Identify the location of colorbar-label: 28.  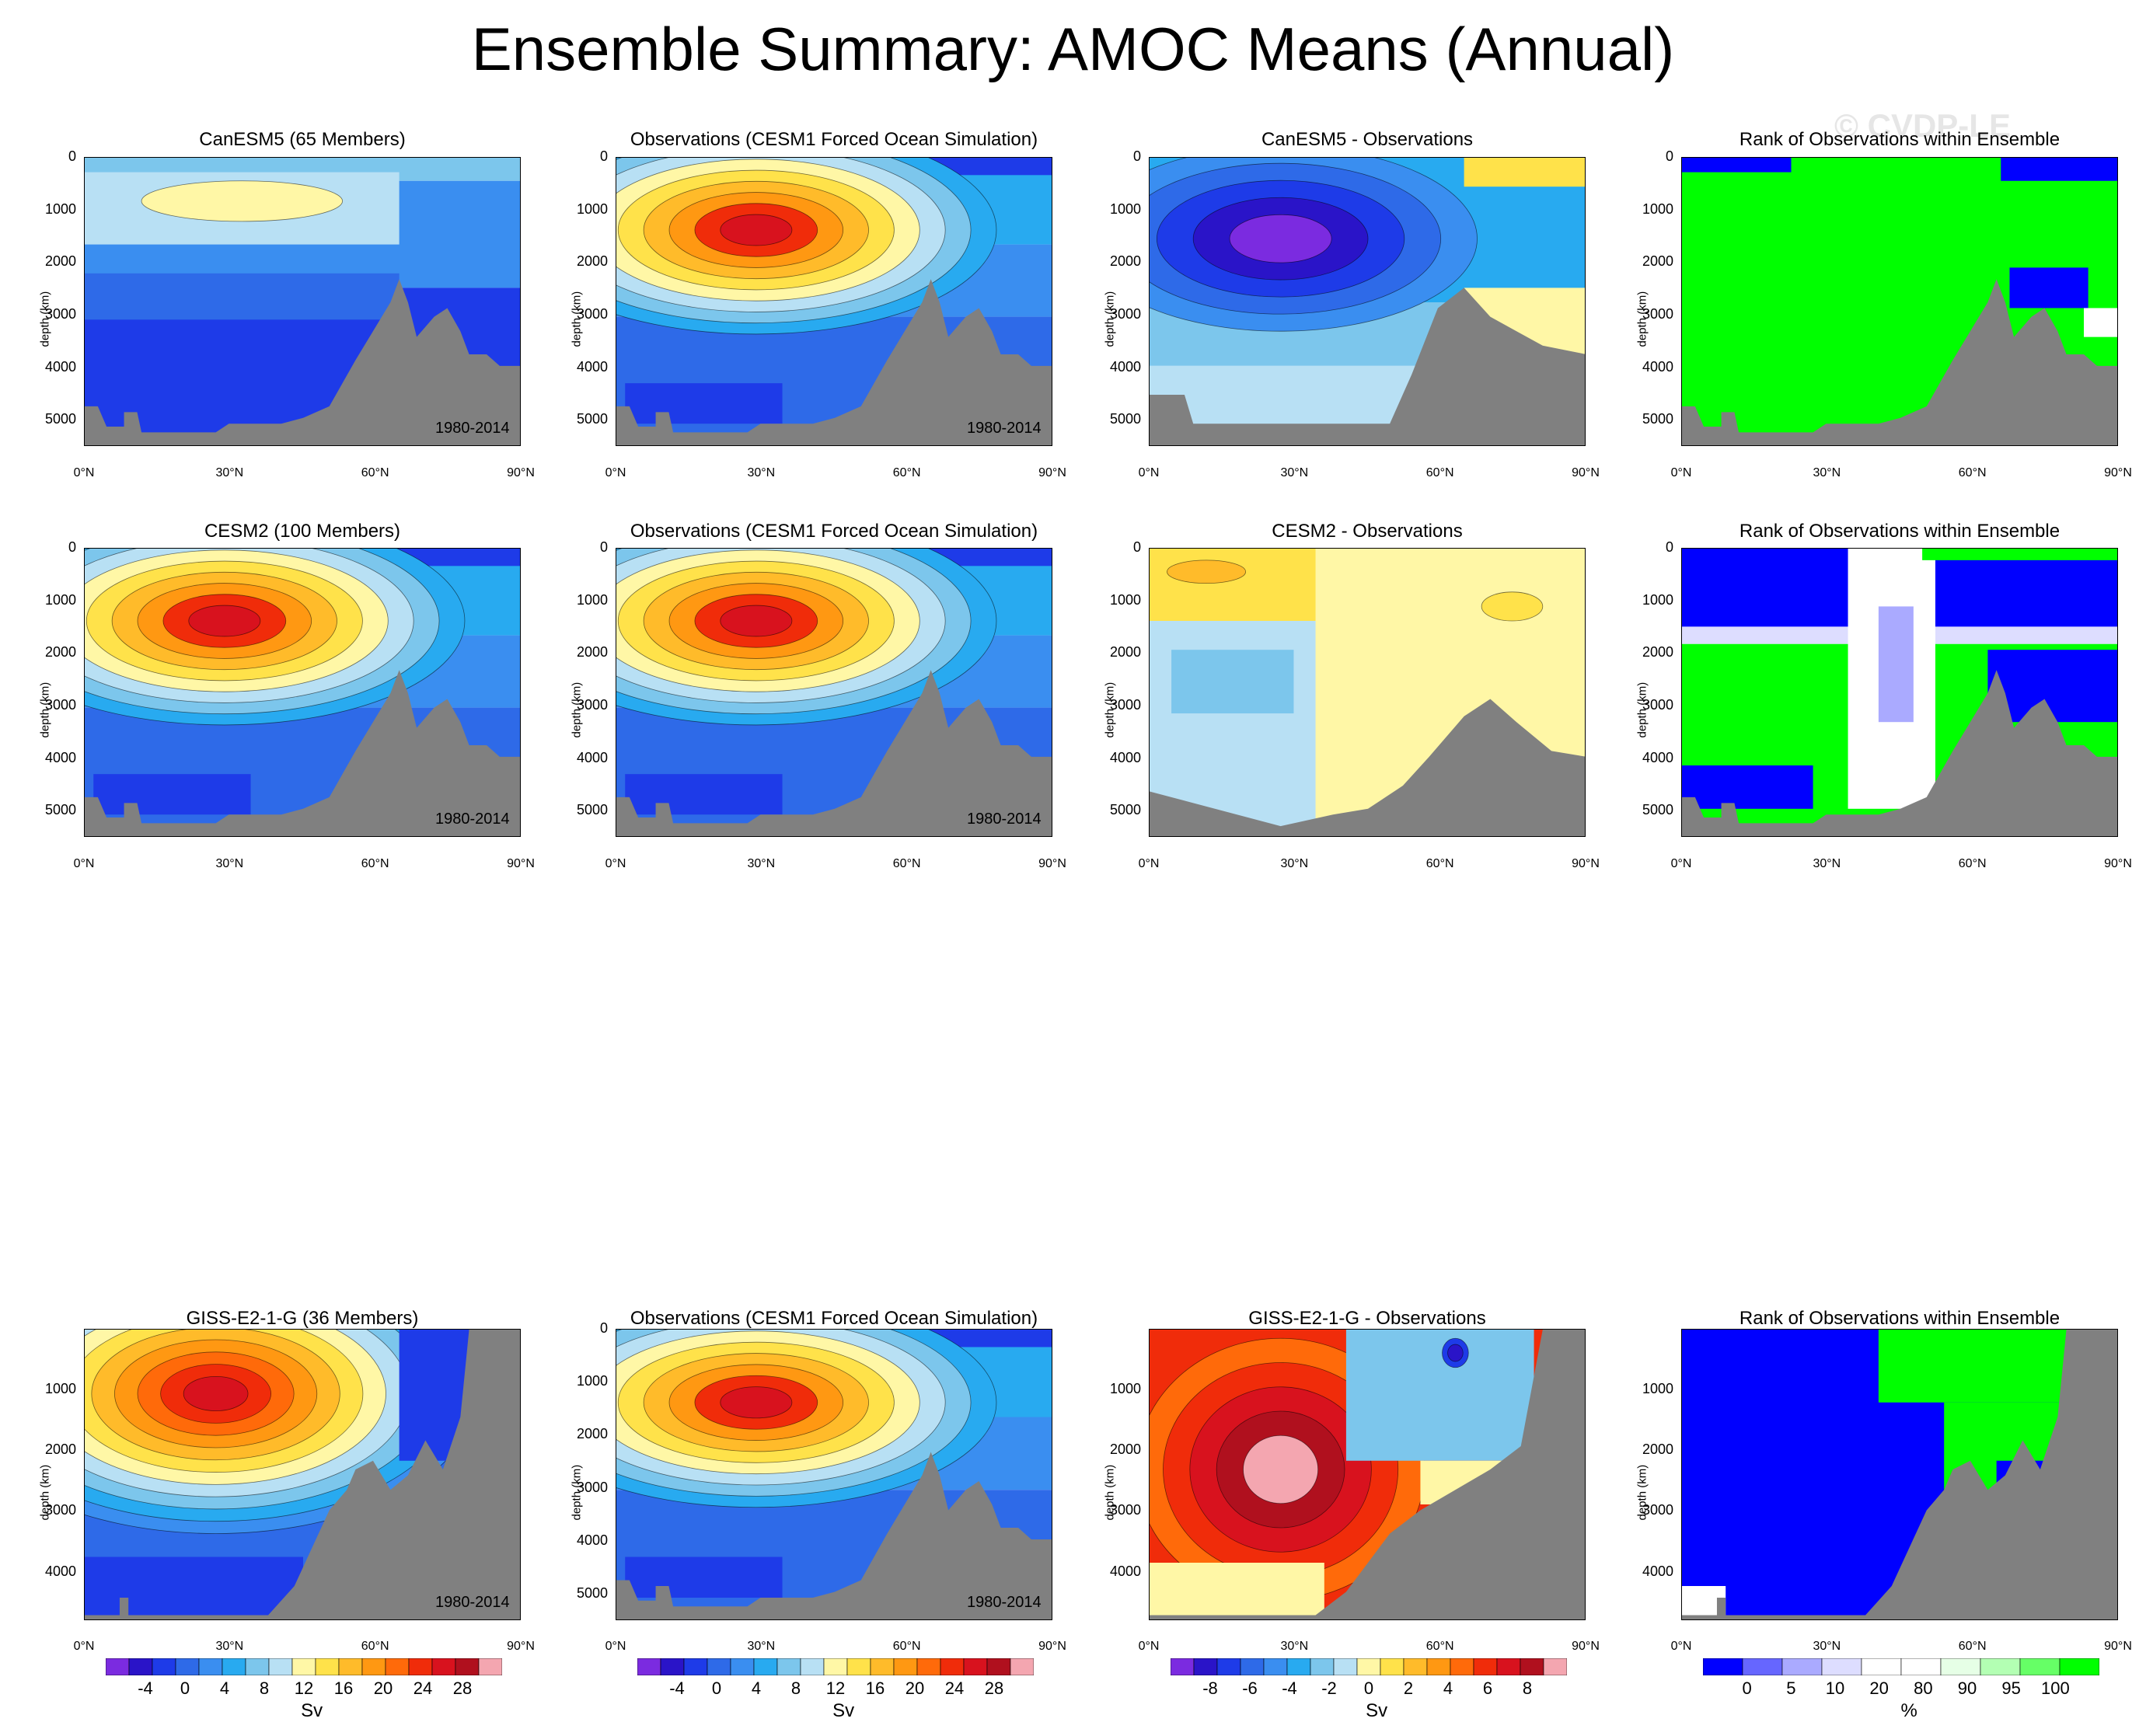
(463, 1688).